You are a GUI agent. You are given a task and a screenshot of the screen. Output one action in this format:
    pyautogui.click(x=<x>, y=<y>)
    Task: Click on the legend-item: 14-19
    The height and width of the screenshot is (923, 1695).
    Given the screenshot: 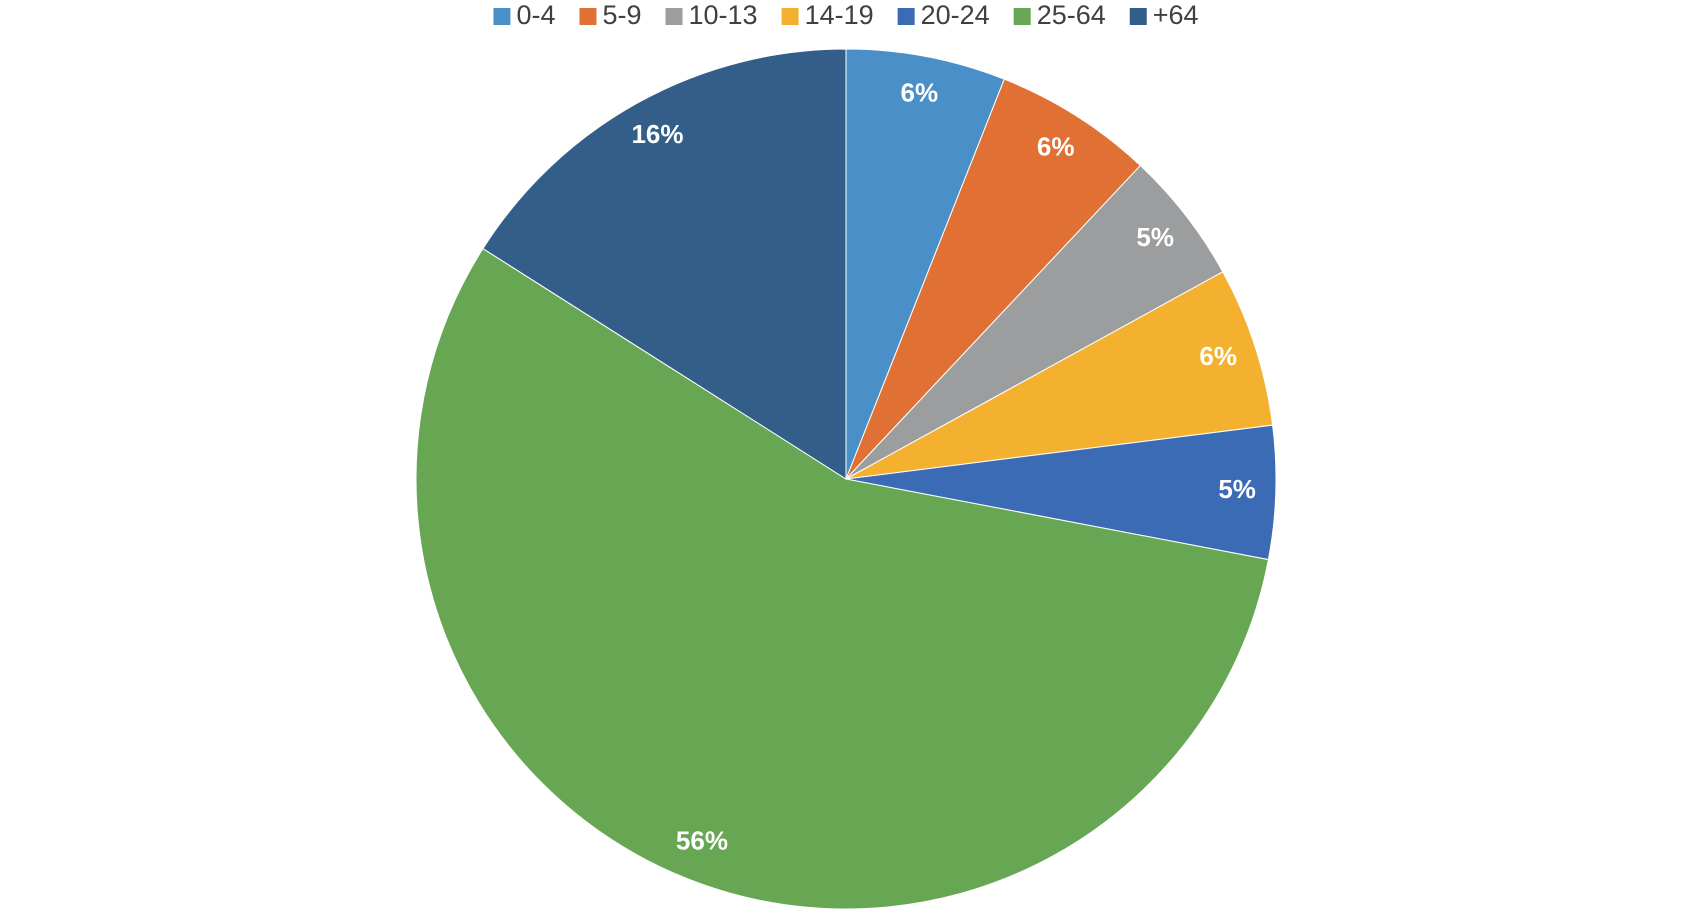 What is the action you would take?
    pyautogui.click(x=827, y=15)
    